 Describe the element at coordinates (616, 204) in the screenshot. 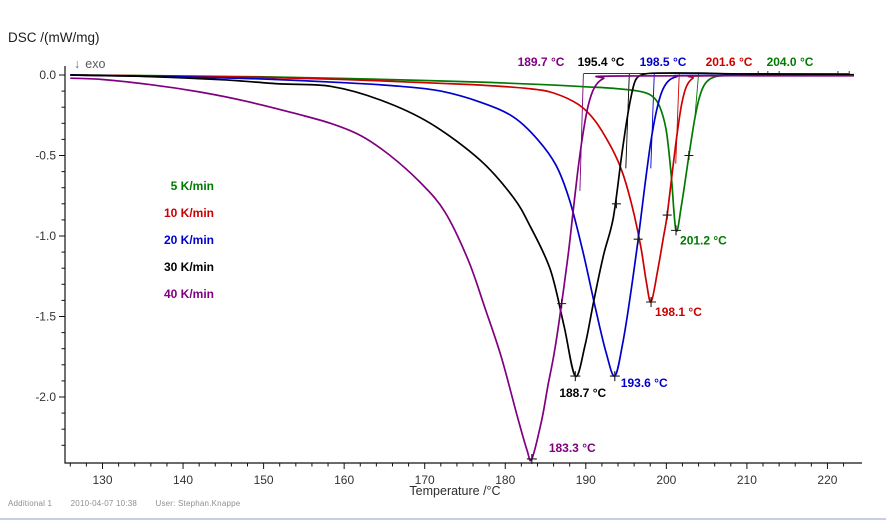

I see `inflection-marker-30-k-min` at that location.